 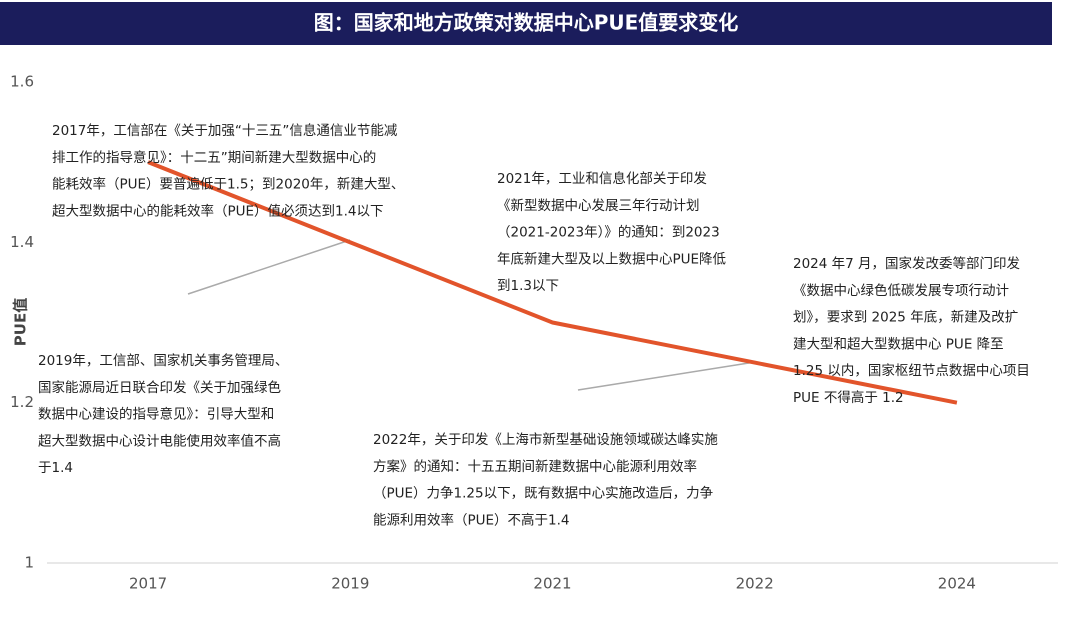 What do you see at coordinates (350, 584) in the screenshot?
I see `x-tick-label: 2019` at bounding box center [350, 584].